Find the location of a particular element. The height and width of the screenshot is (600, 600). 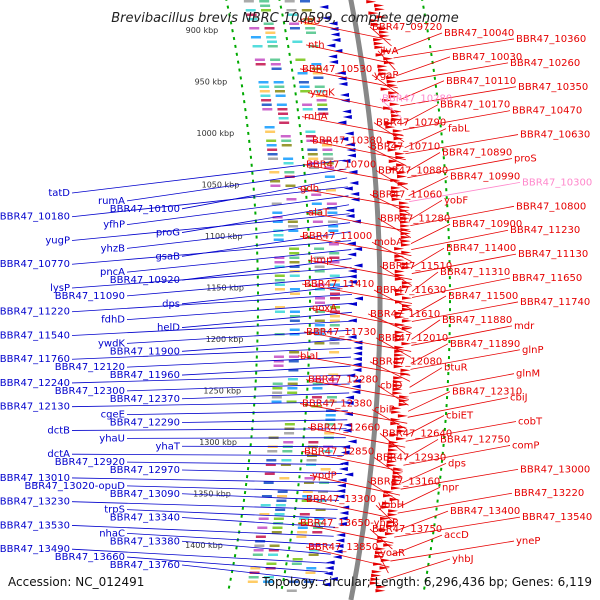

gene-label: yhzB is located at coordinates (113, 248).